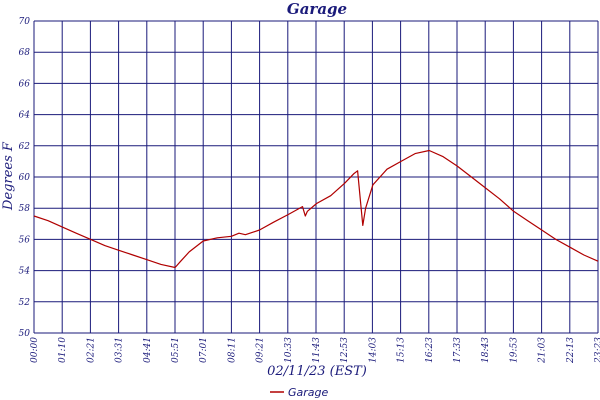 Image resolution: width=600 pixels, height=400 pixels. What do you see at coordinates (289, 350) in the screenshot?
I see `x-tick-label: 10:33` at bounding box center [289, 350].